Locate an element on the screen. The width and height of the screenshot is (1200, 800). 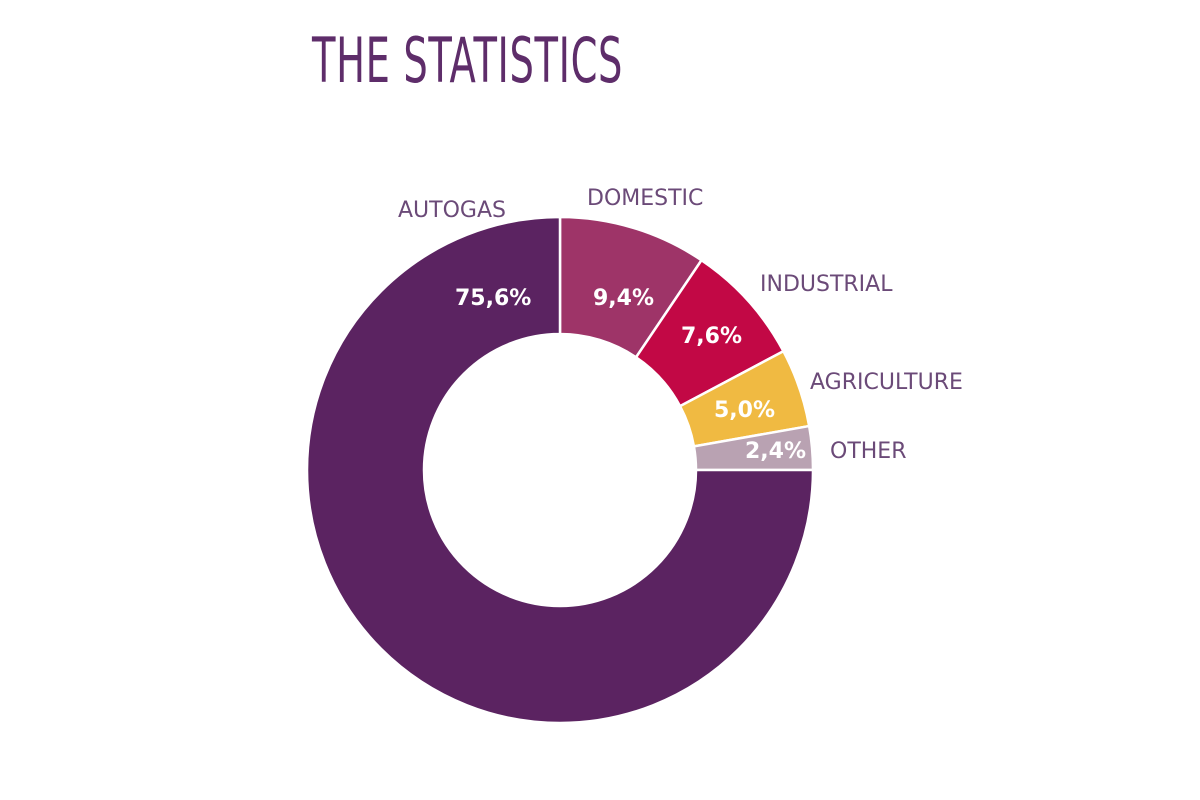
chart-title: THE STATISTICS is located at coordinates (468, 60).